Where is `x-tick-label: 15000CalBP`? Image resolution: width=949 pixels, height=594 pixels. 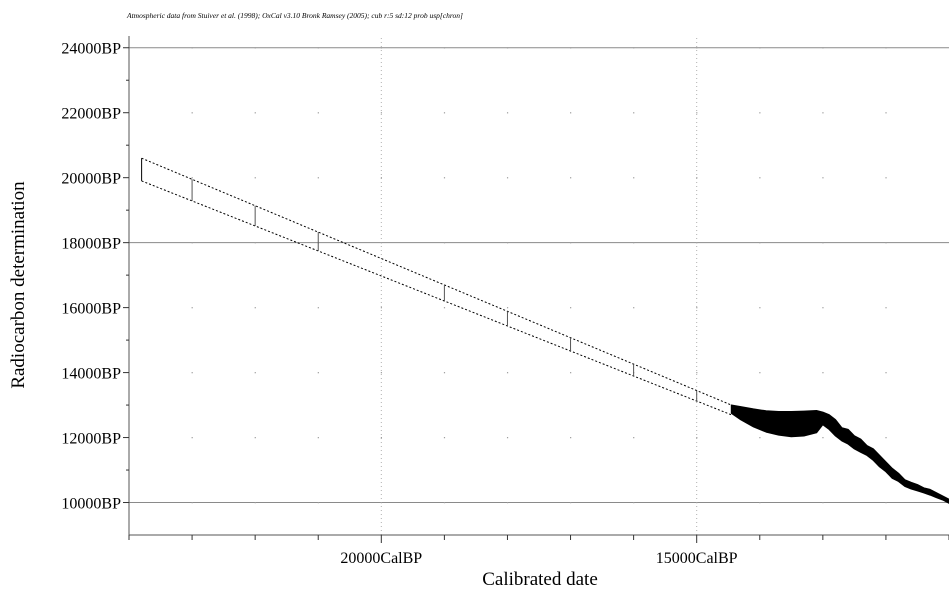 x-tick-label: 15000CalBP is located at coordinates (697, 558).